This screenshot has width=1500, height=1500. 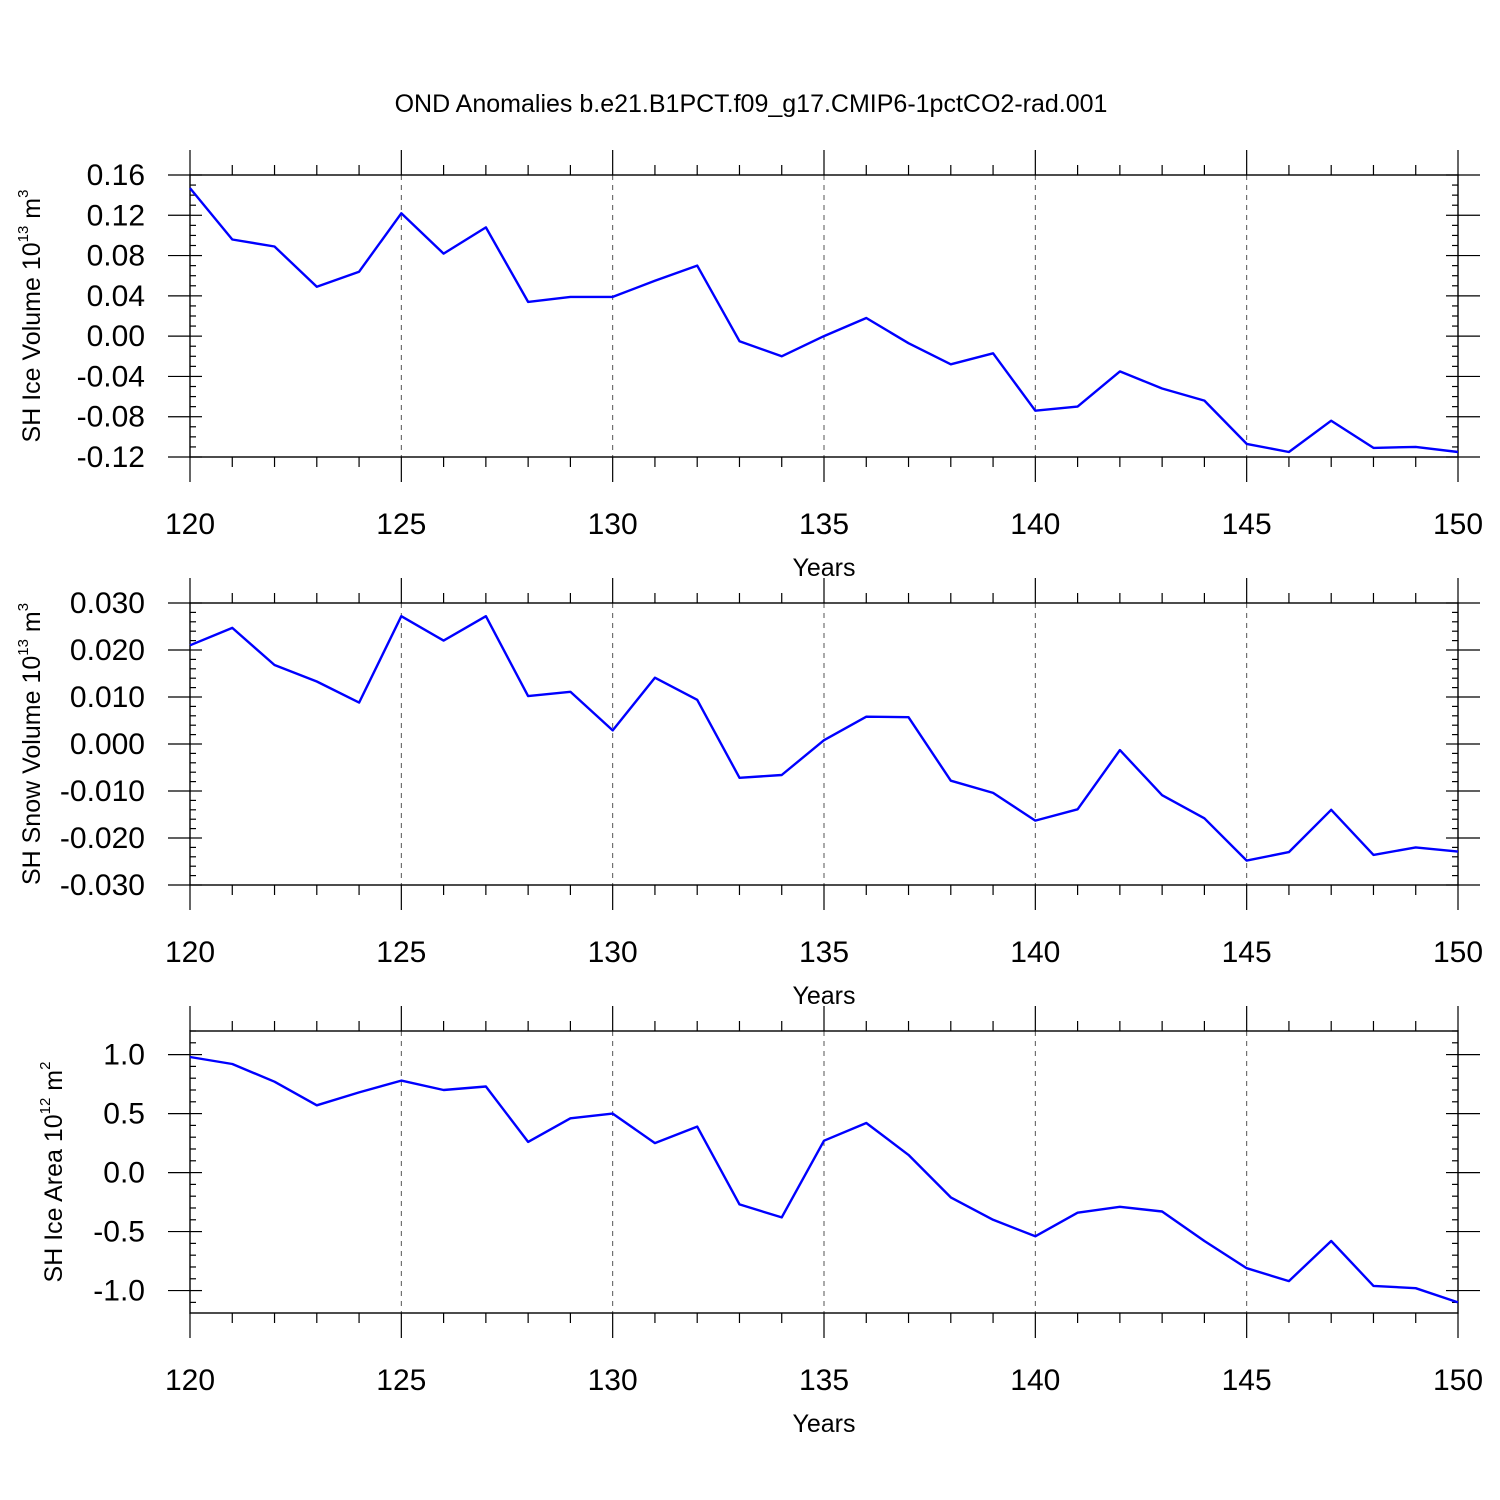 I want to click on y-tick-labels: -1.0 -0.5 0.0 0.5 1.0, so click(x=119, y=1173).